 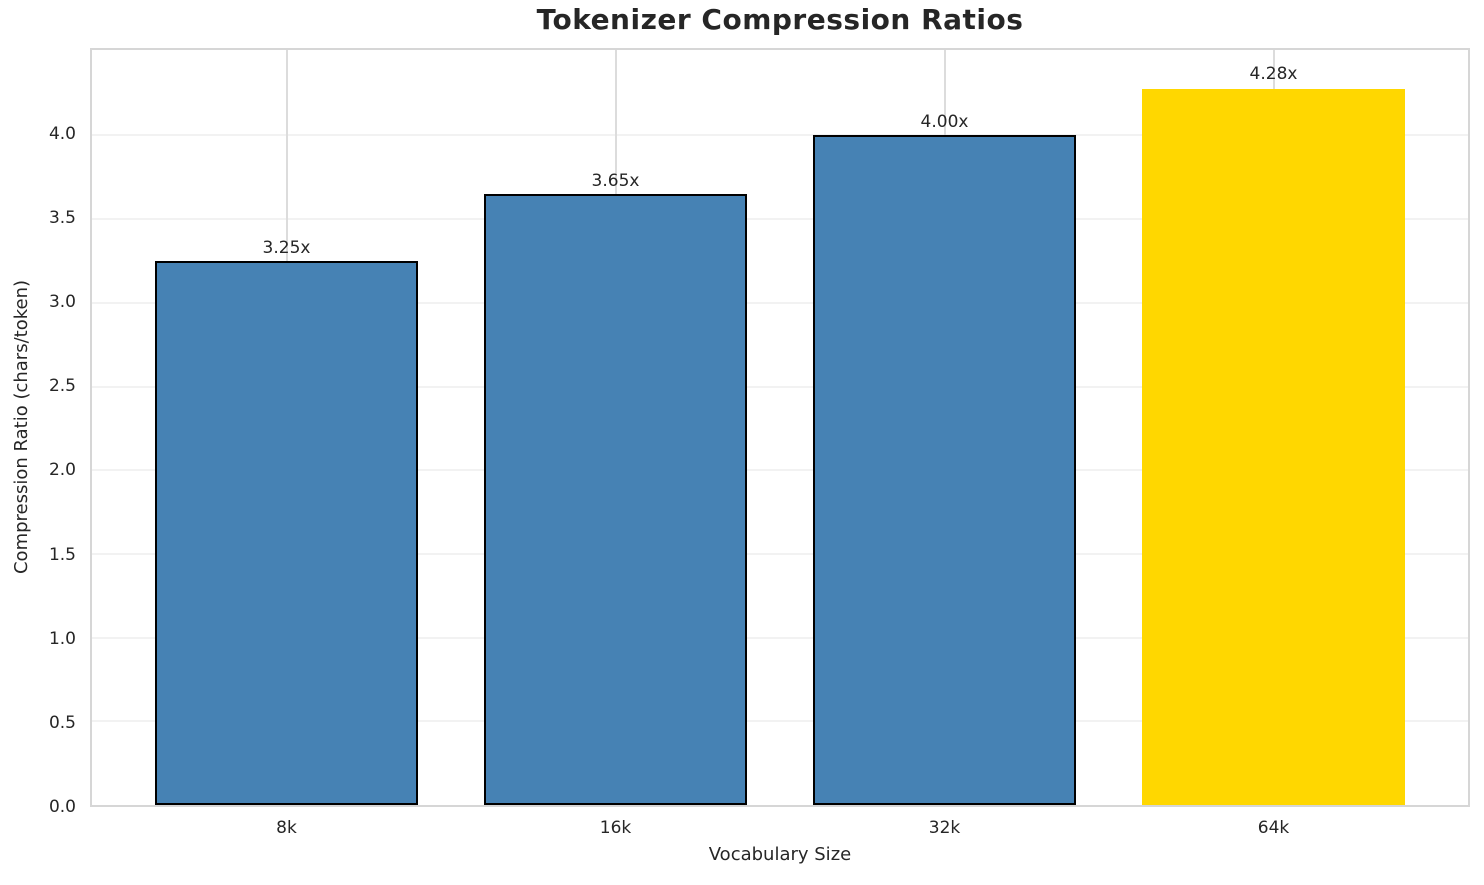 I want to click on y-tick-label: 2.0, so click(x=62, y=470).